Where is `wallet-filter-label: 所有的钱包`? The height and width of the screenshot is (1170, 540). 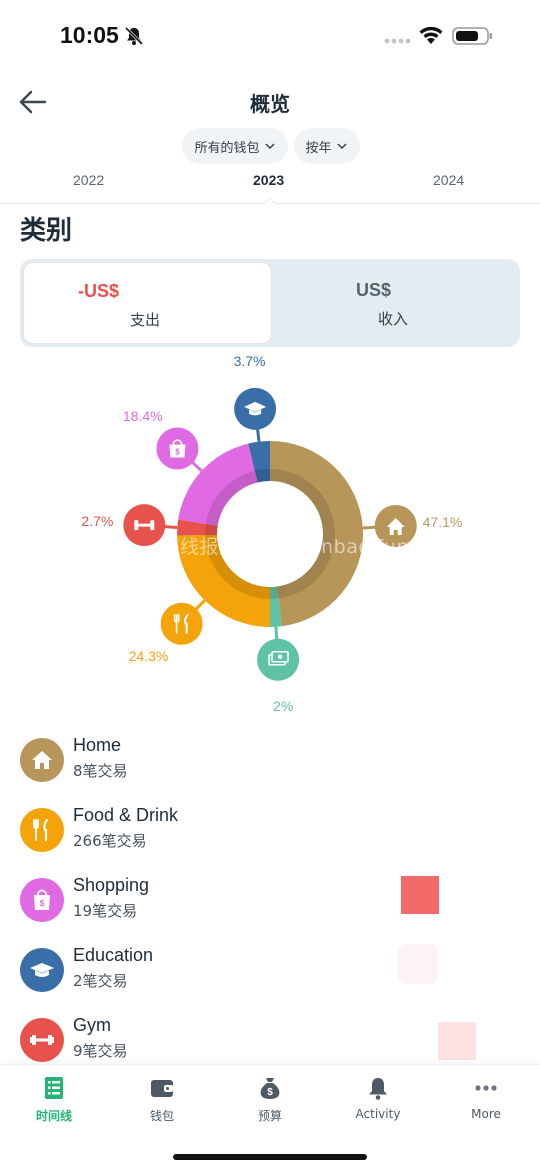
wallet-filter-label: 所有的钱包 is located at coordinates (227, 148).